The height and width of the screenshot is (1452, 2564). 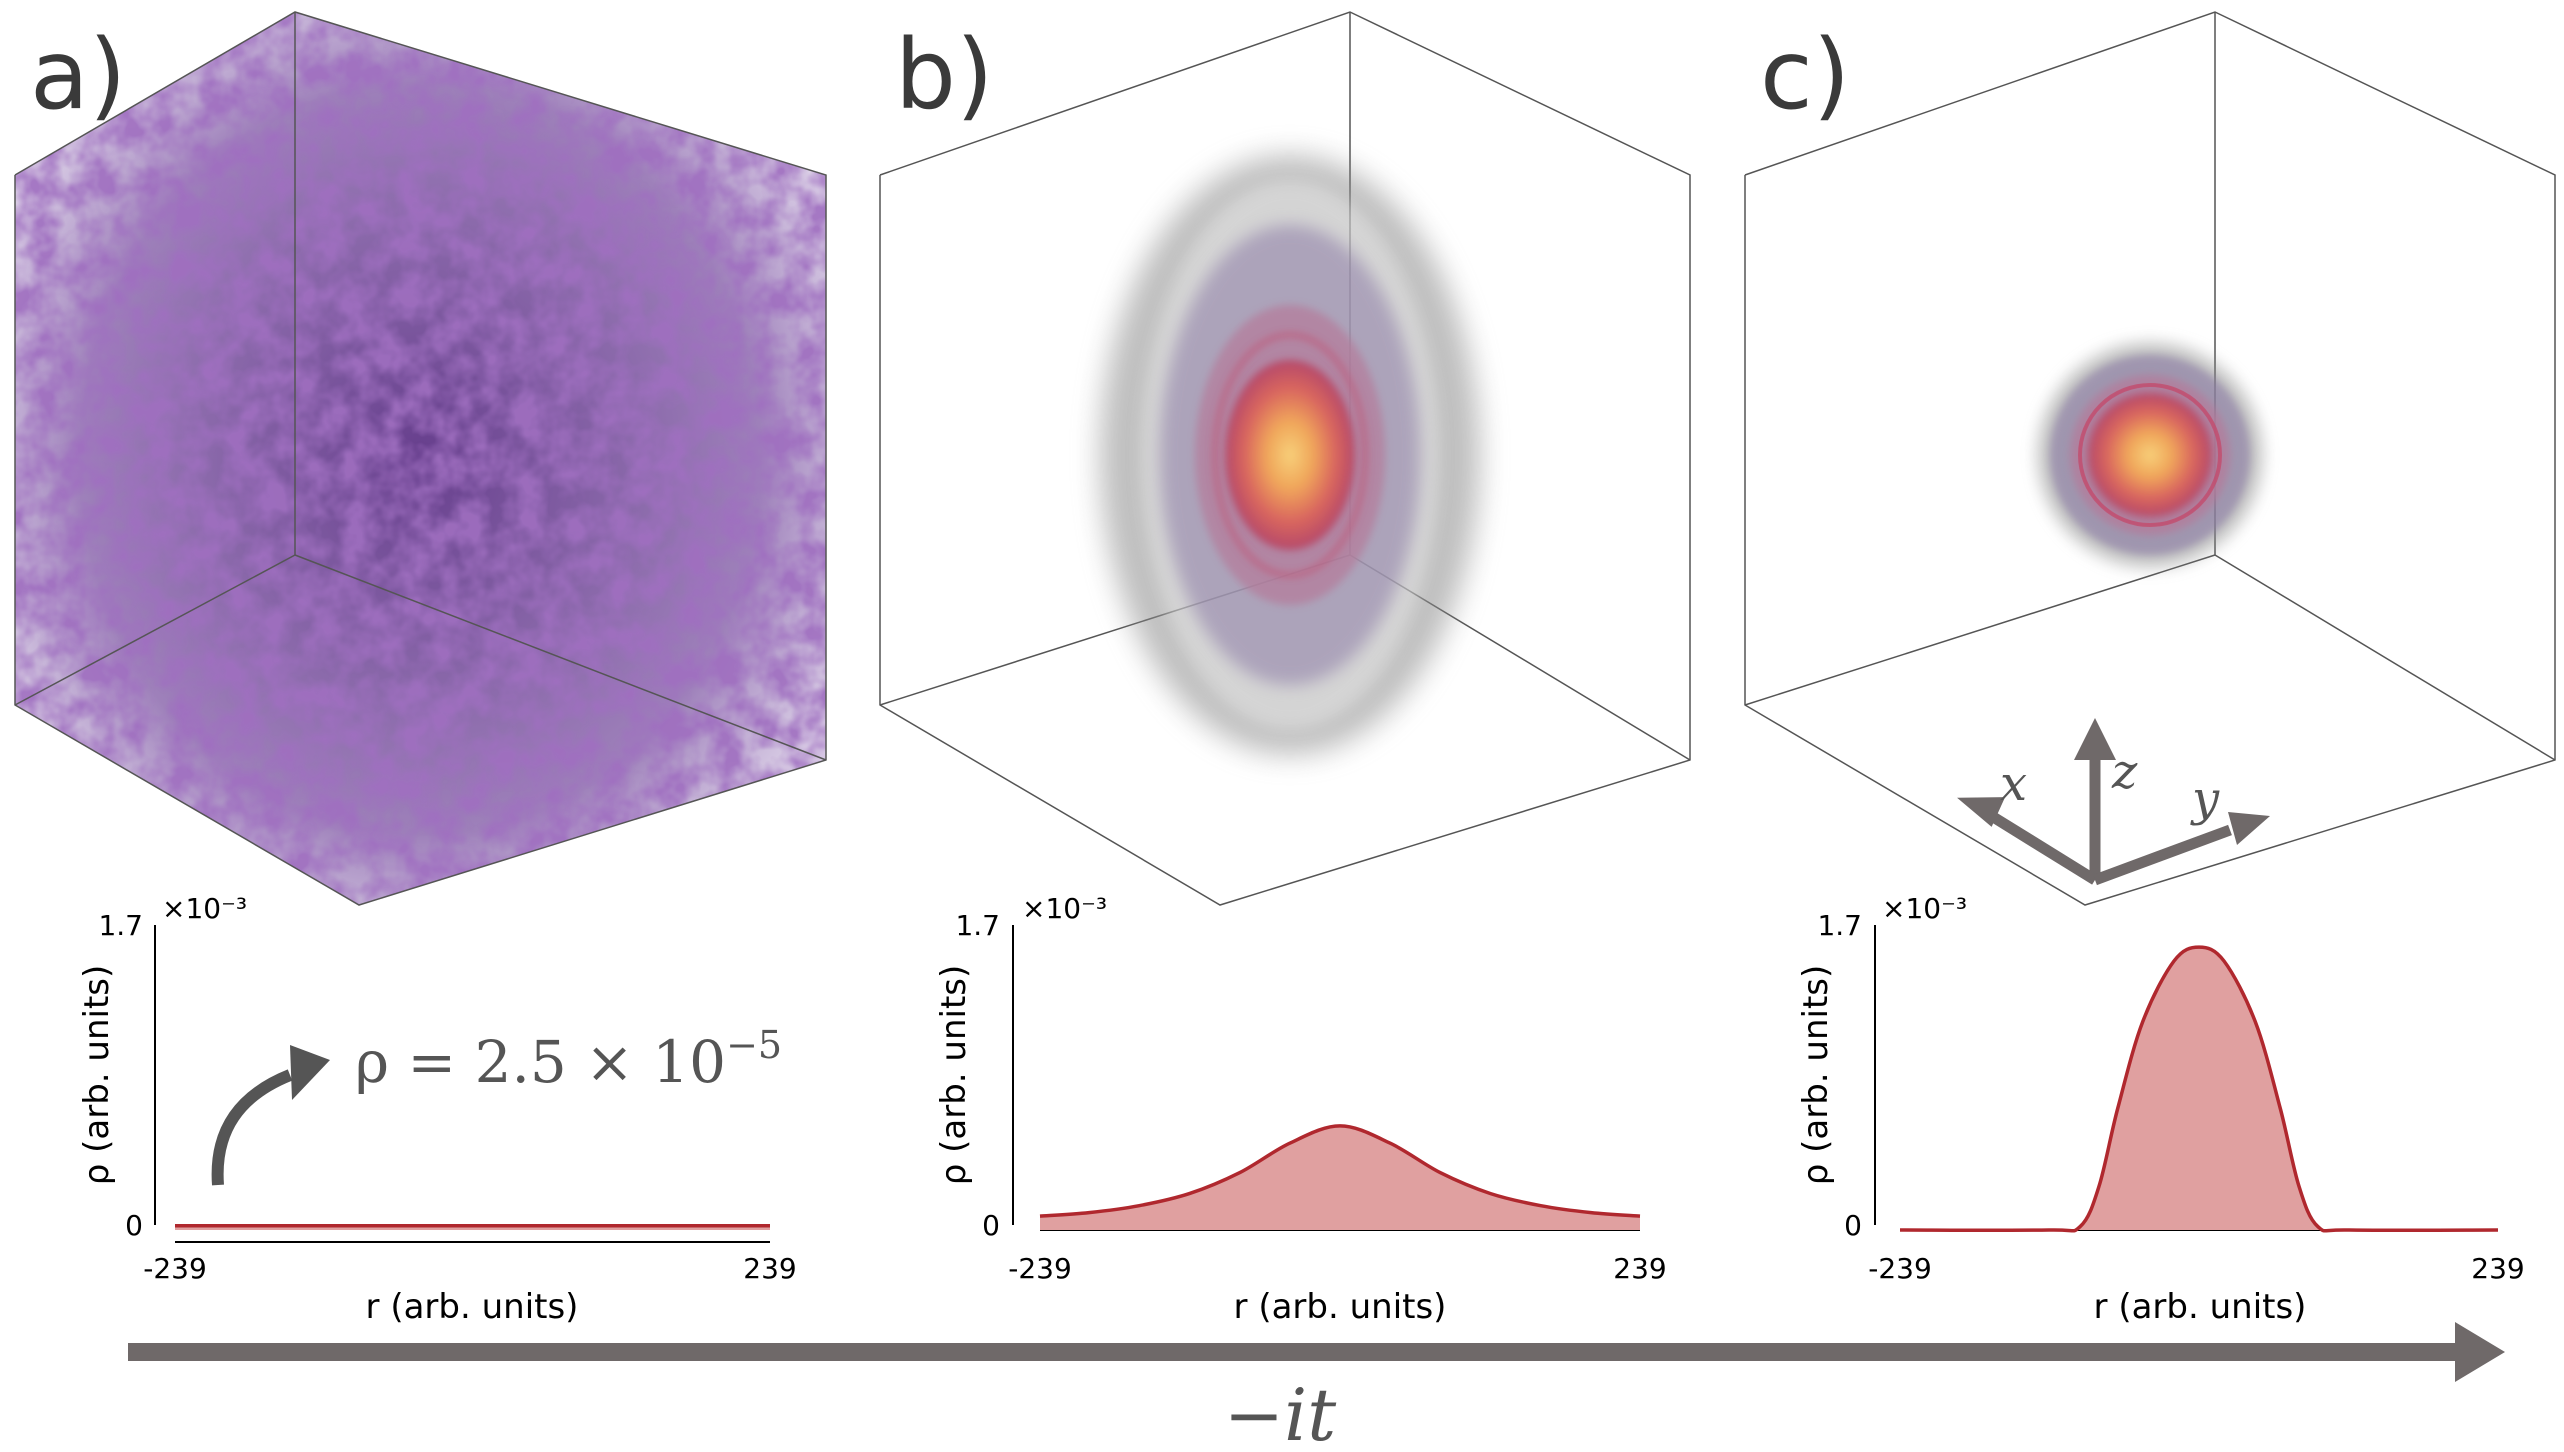 I want to click on chart-b-ytick-top: 1.7, so click(x=977, y=925).